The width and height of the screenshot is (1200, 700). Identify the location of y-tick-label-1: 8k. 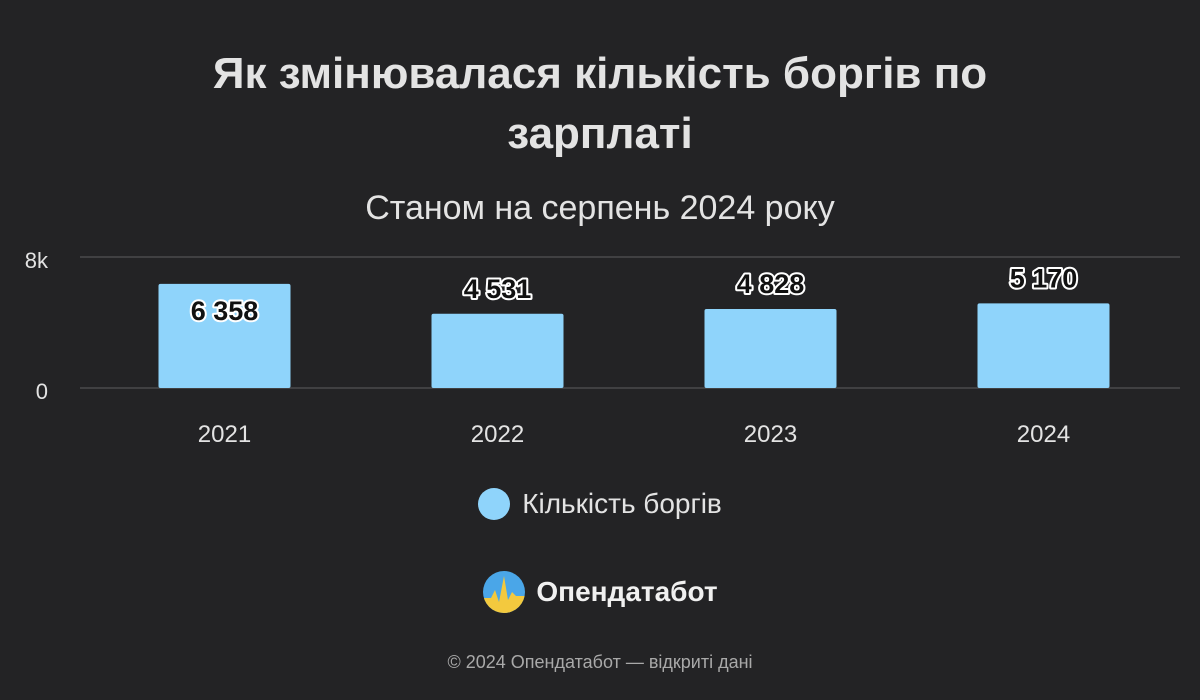
(37, 260).